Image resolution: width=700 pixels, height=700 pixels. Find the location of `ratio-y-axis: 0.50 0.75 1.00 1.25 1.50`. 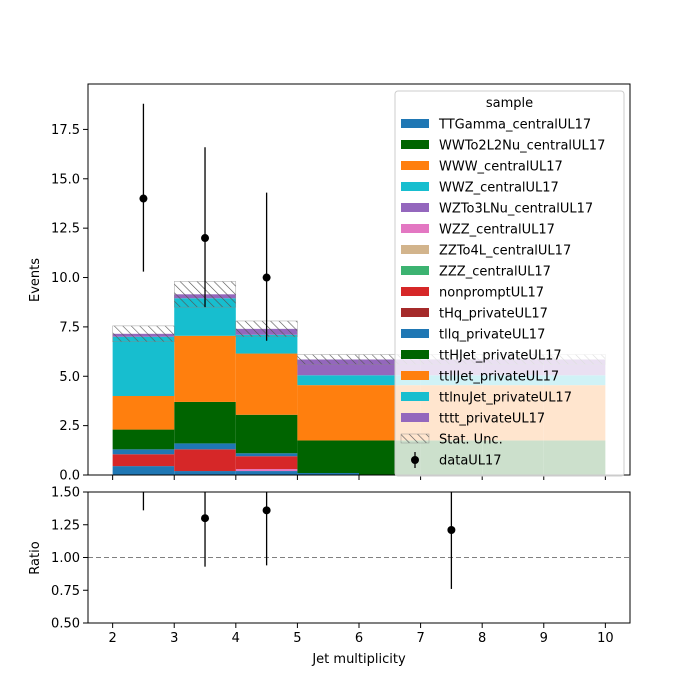

ratio-y-axis: 0.50 0.75 1.00 1.25 1.50 is located at coordinates (69, 559).